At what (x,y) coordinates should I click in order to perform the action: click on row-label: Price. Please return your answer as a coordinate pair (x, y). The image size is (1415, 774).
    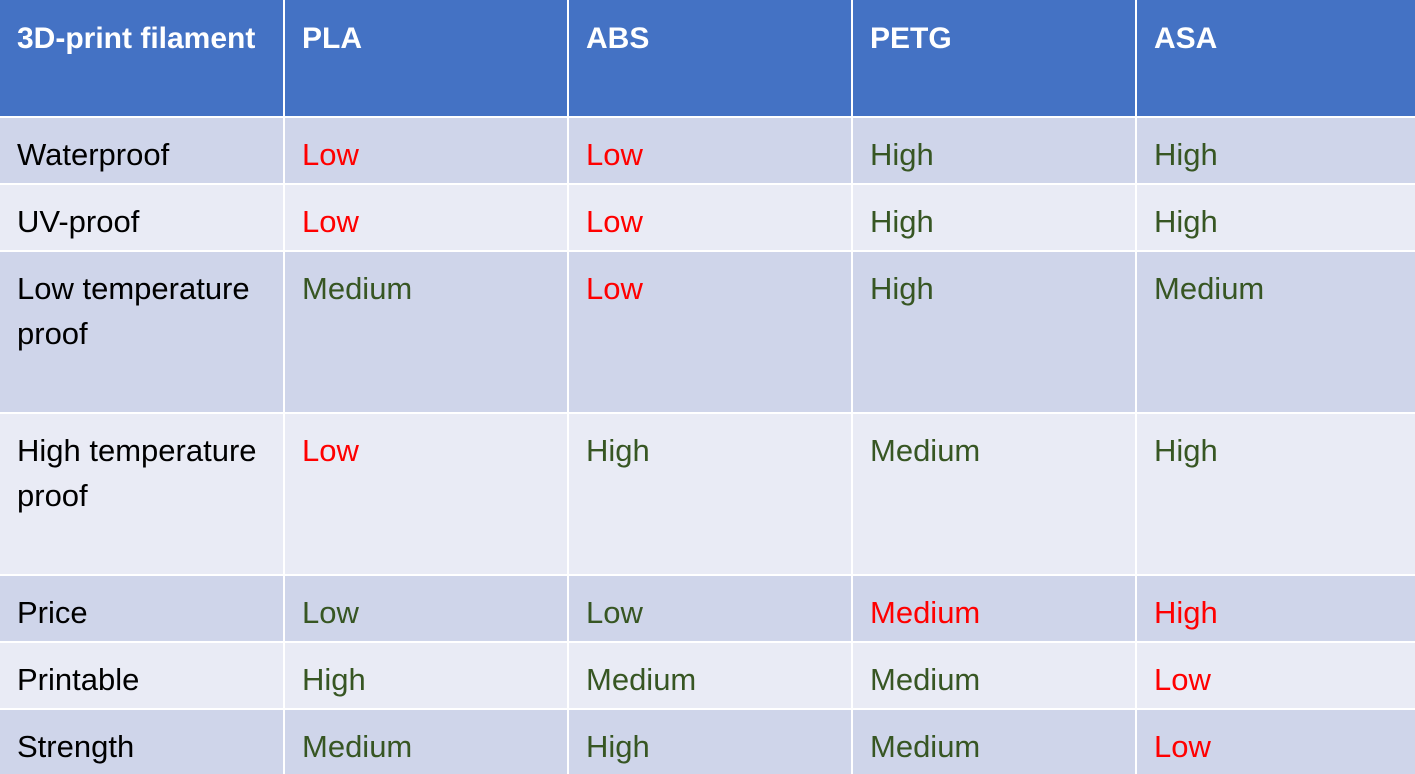
    Looking at the image, I should click on (141, 608).